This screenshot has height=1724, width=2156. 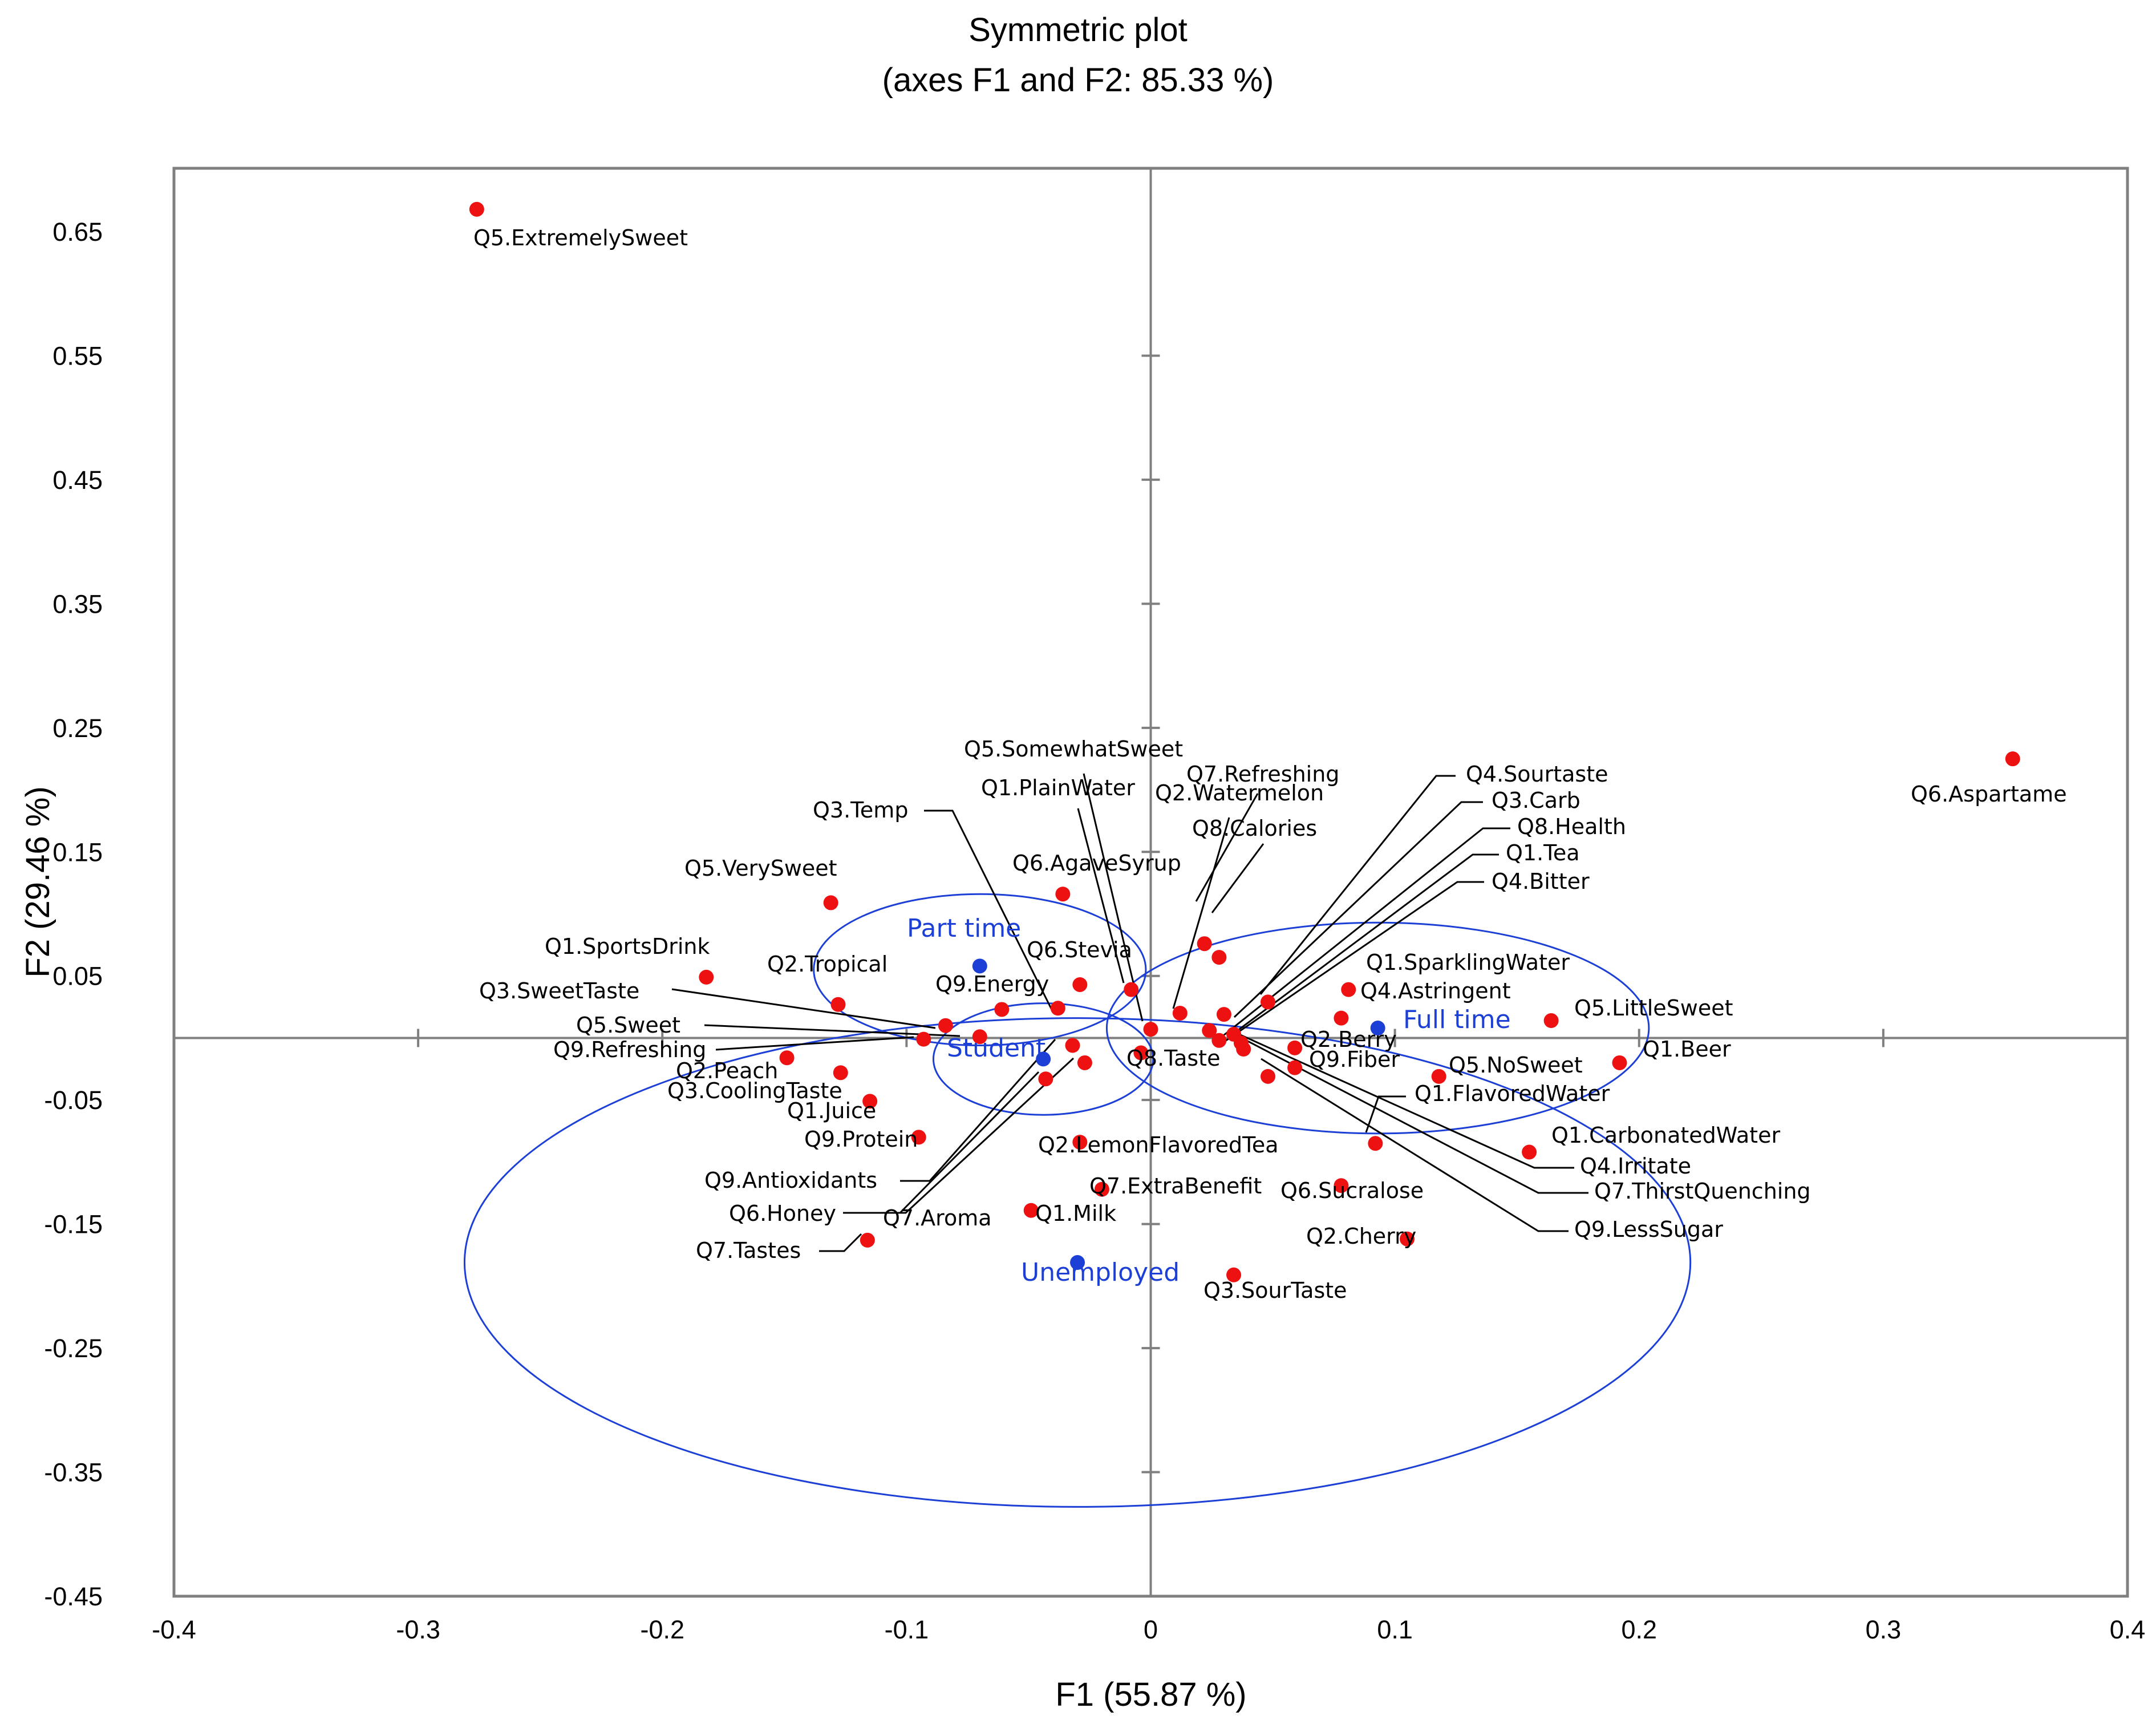 I want to click on x-tick-label: -0.3, so click(x=418, y=1629).